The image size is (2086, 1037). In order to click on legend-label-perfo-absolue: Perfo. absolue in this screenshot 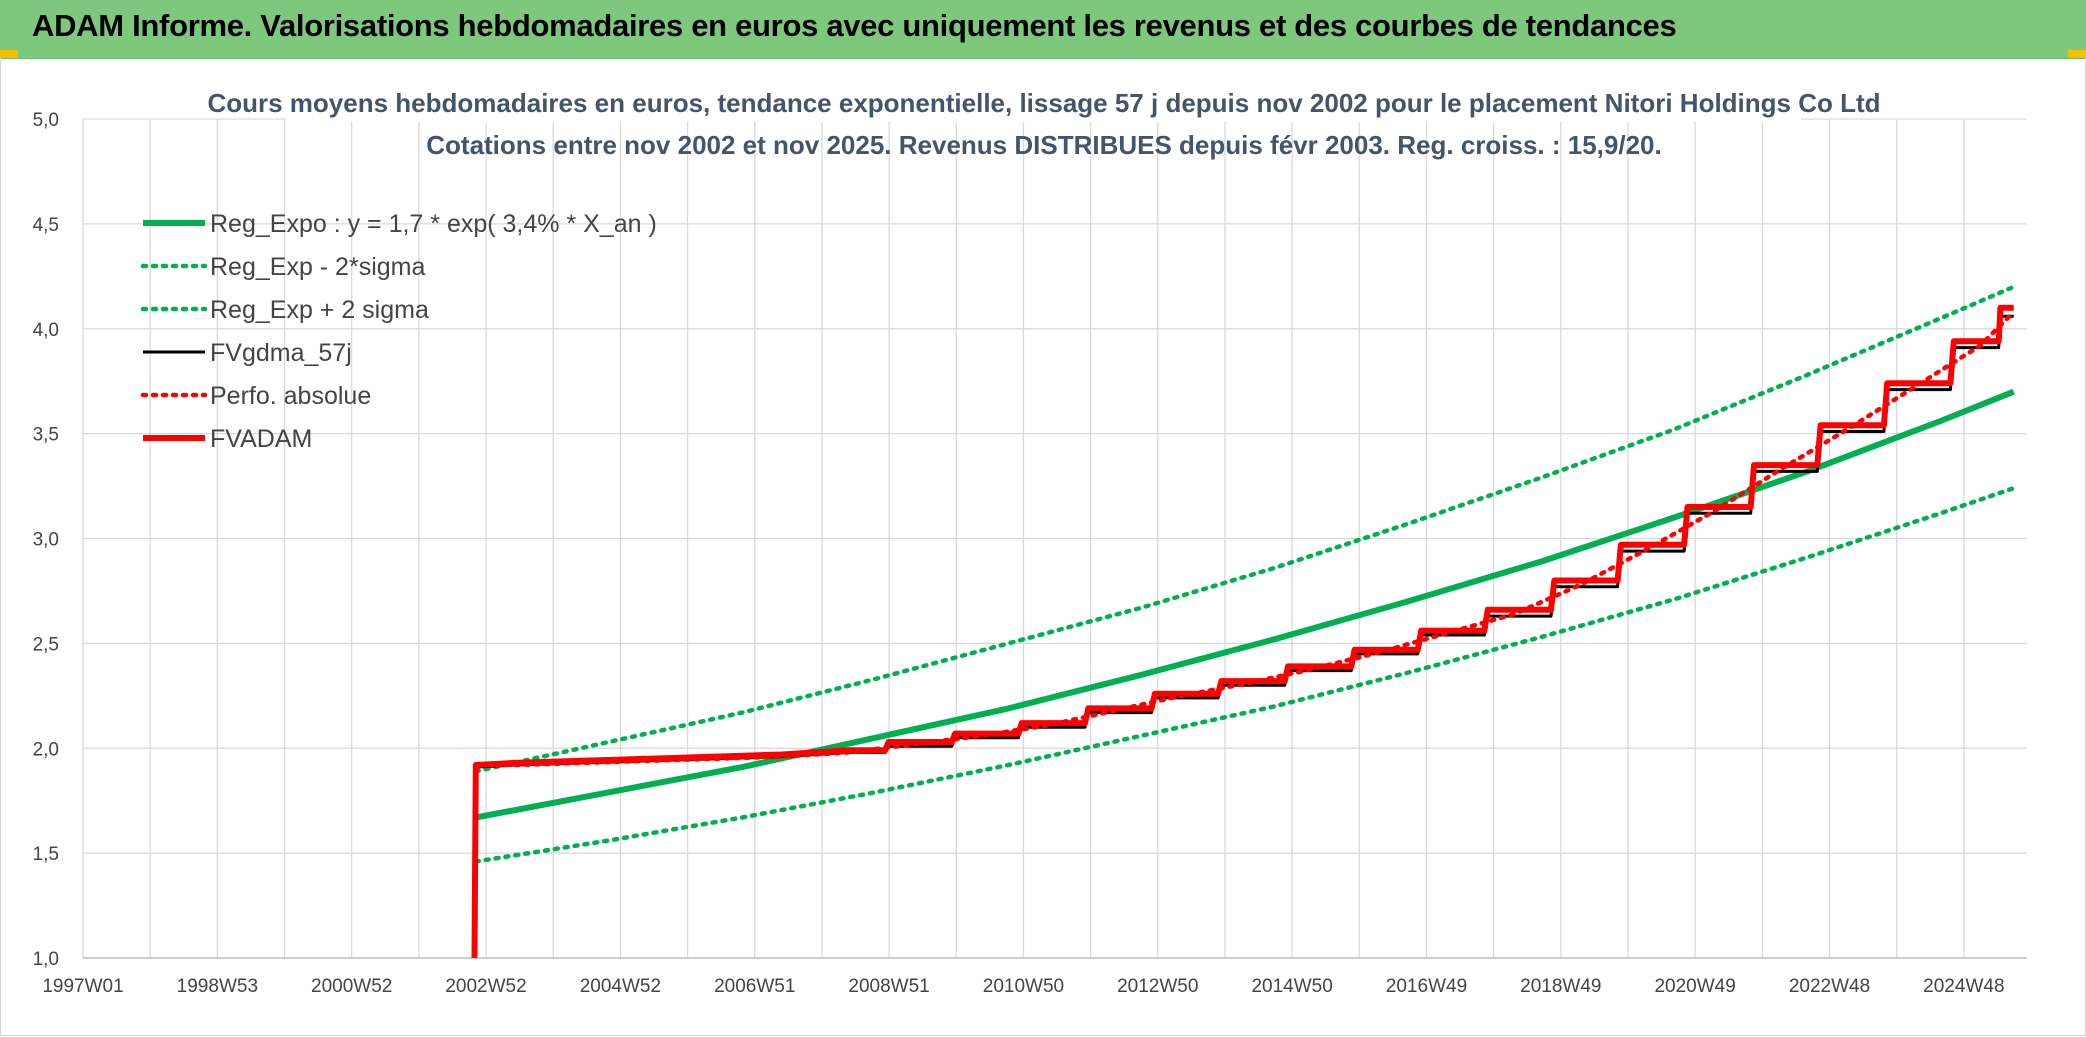, I will do `click(290, 396)`.